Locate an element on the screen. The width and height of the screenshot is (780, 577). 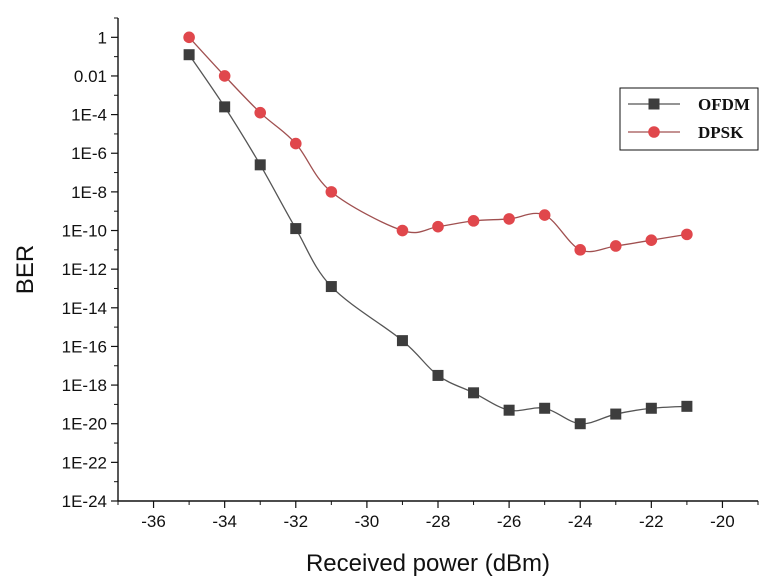
y-tick-label: 1E-20 is located at coordinates (84, 424).